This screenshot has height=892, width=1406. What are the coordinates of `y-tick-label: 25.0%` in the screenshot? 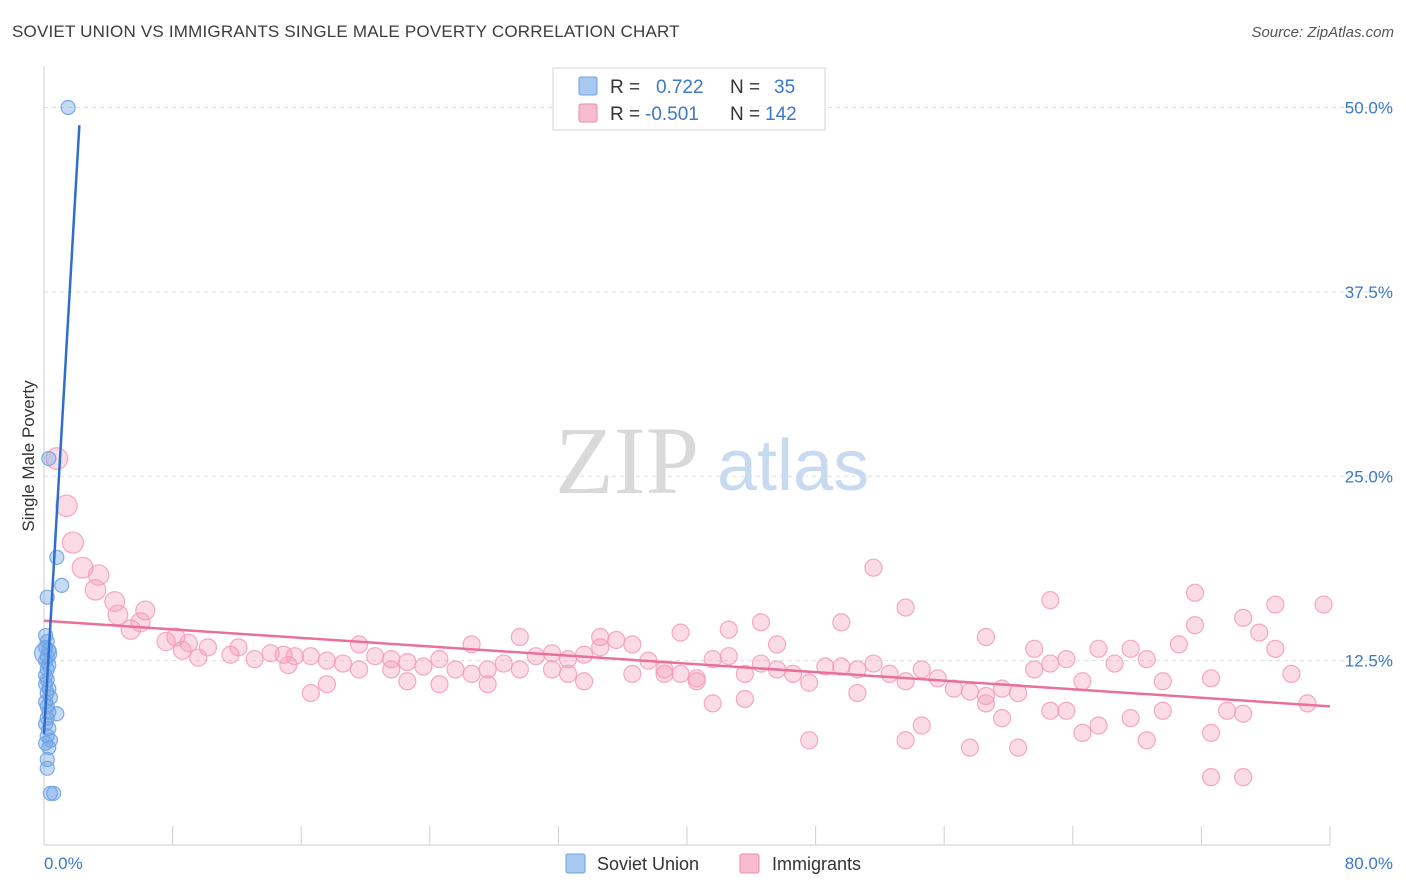 It's located at (1369, 476).